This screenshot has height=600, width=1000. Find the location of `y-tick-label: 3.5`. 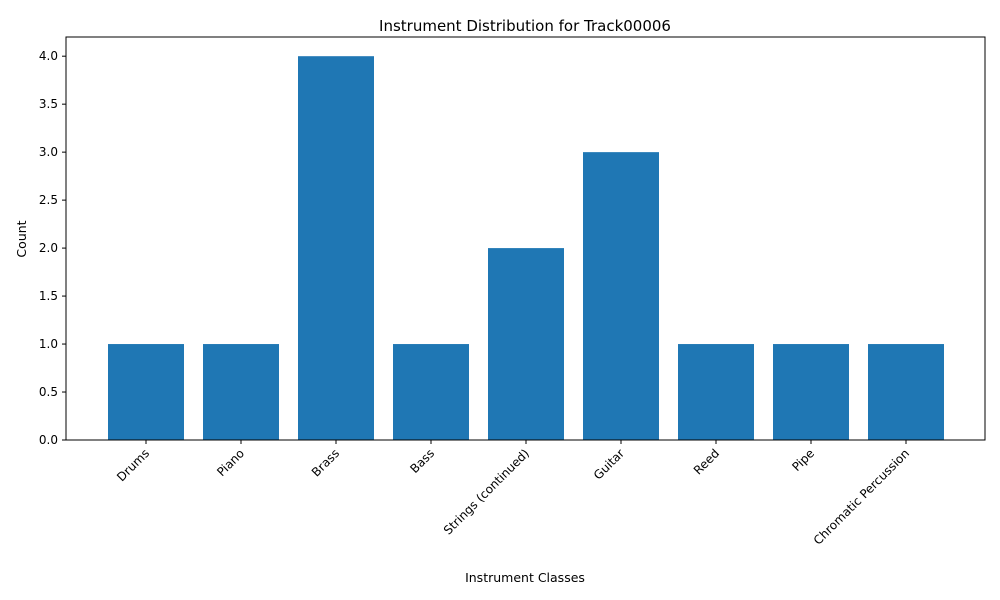

y-tick-label: 3.5 is located at coordinates (48, 104).